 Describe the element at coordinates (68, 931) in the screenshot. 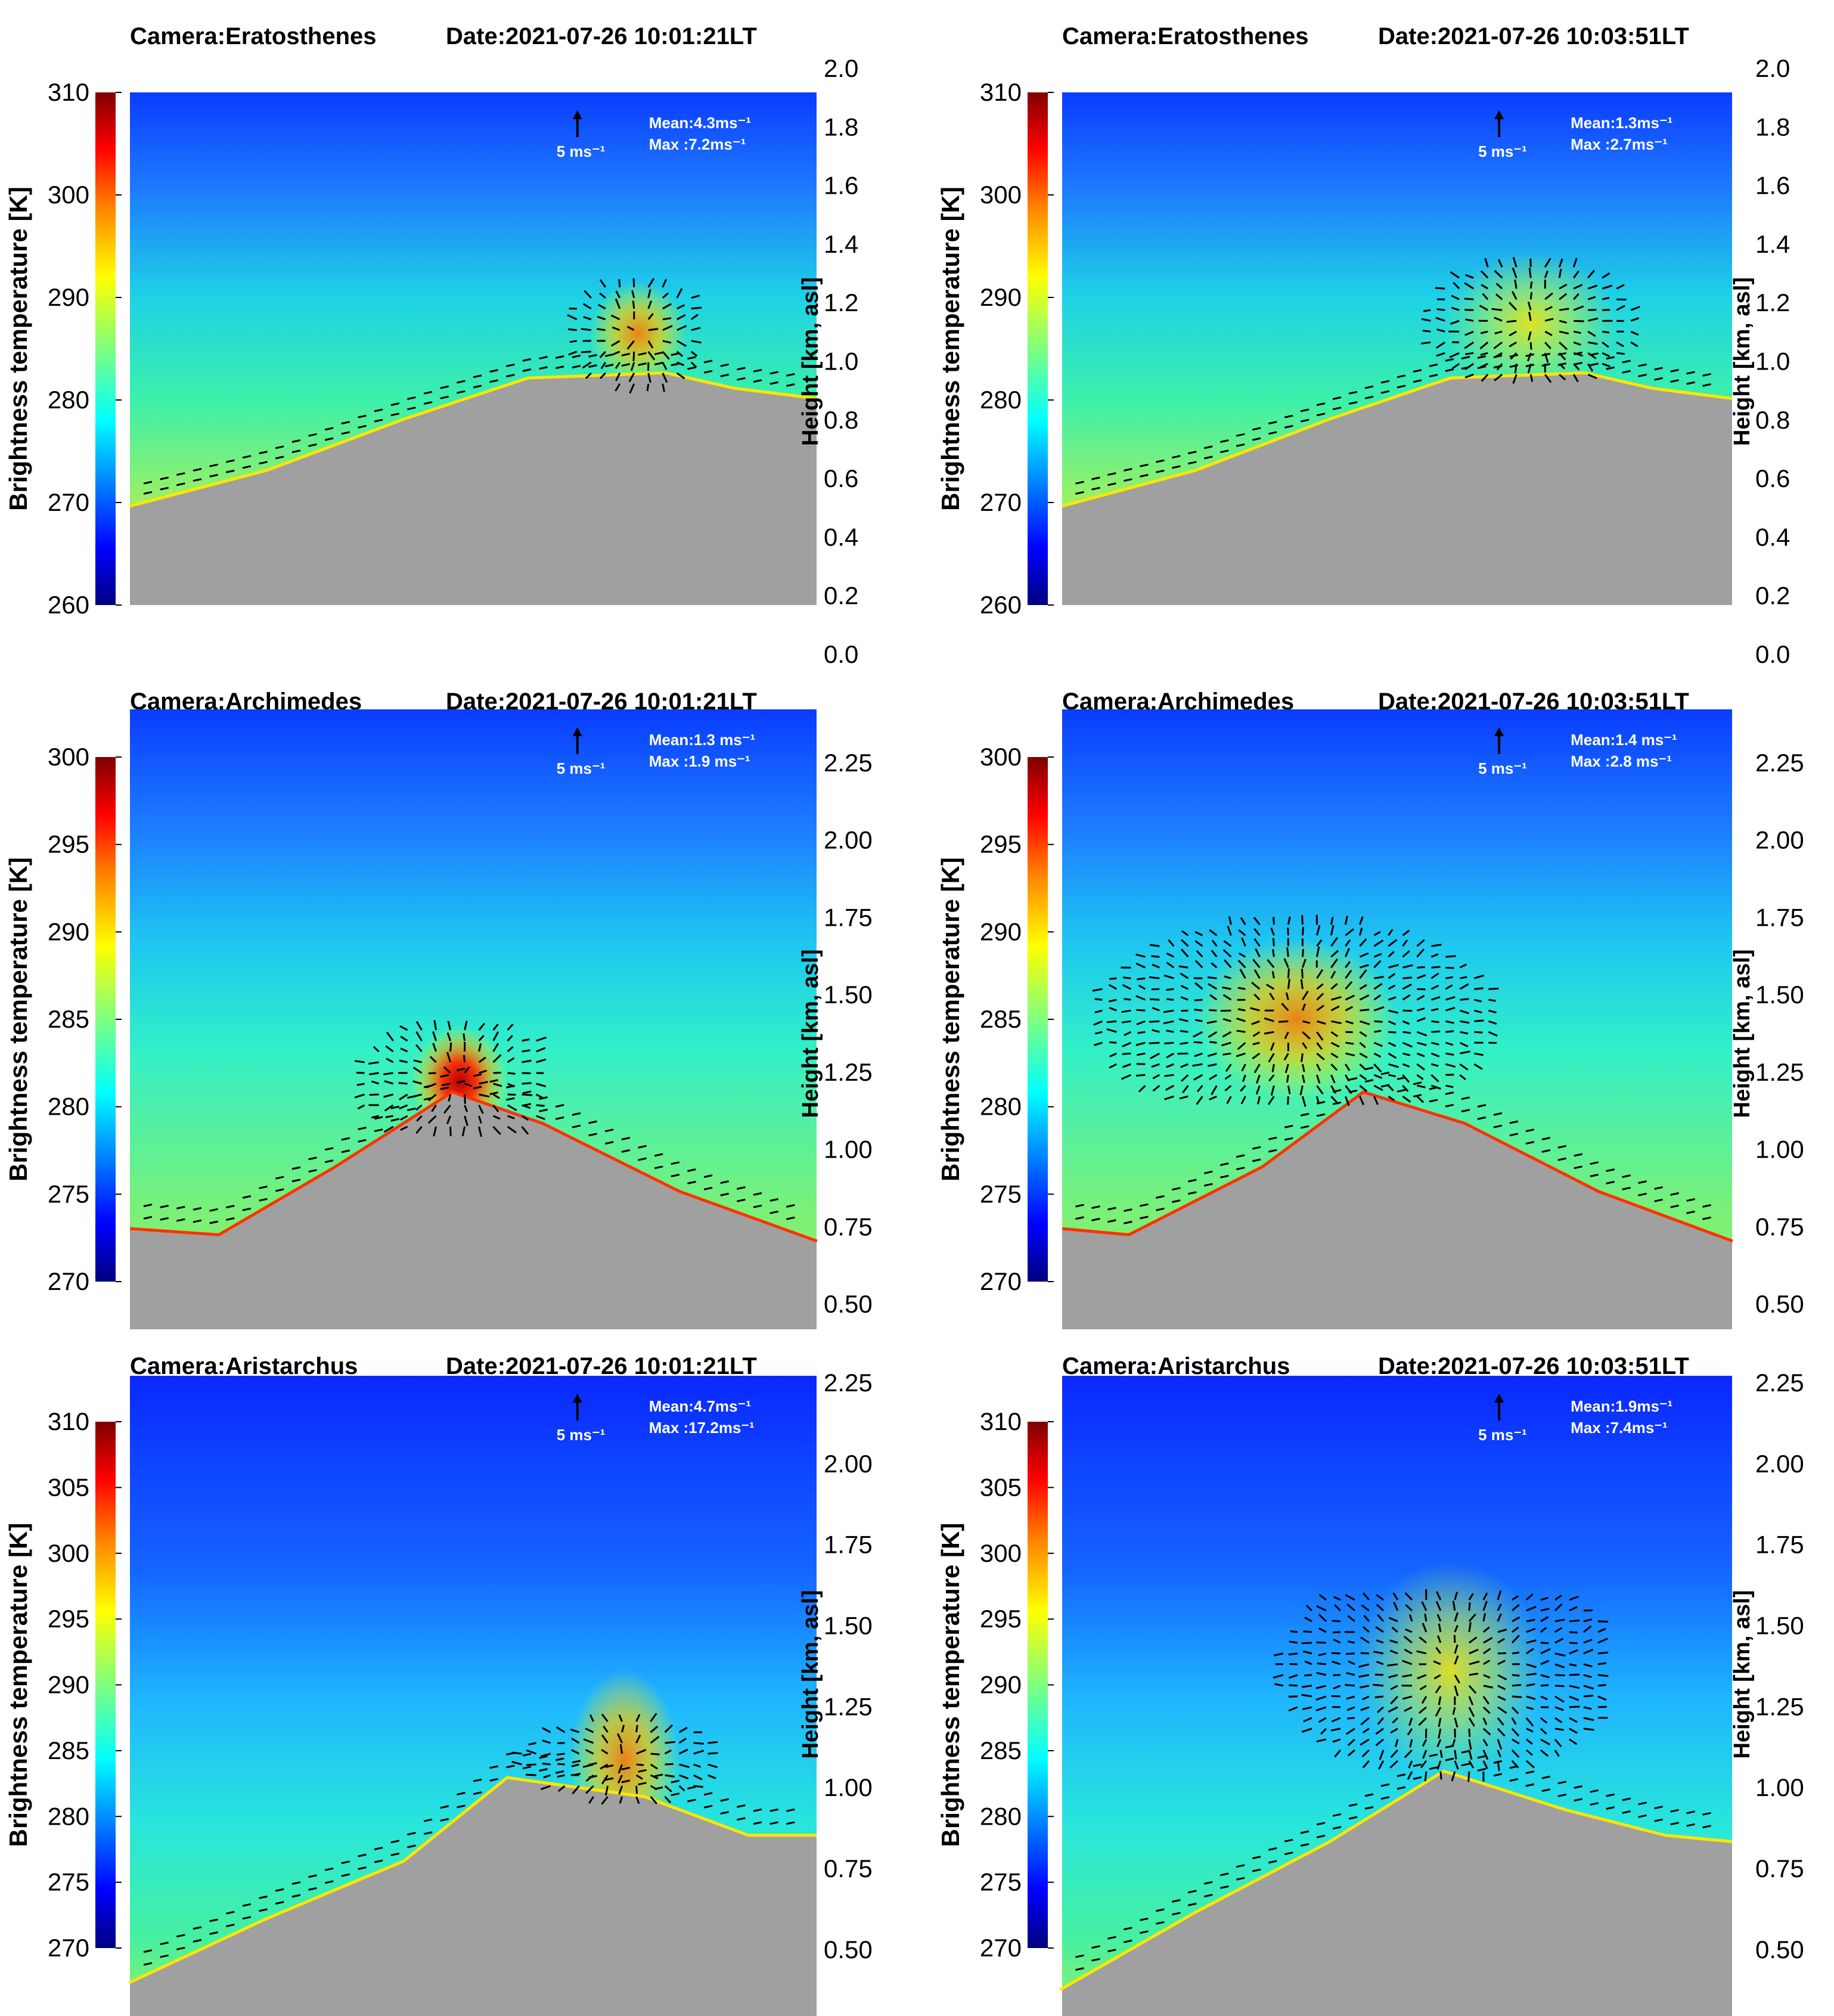

I see `colorbar-tick-label: 290` at that location.